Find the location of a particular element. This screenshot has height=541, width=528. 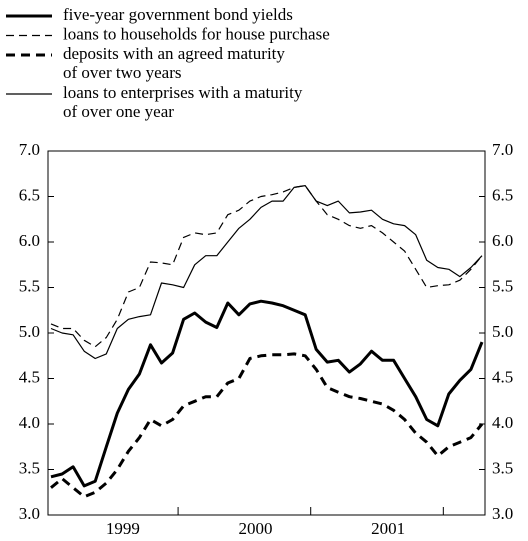

y-tick-label: 6.5 is located at coordinates (29, 194).